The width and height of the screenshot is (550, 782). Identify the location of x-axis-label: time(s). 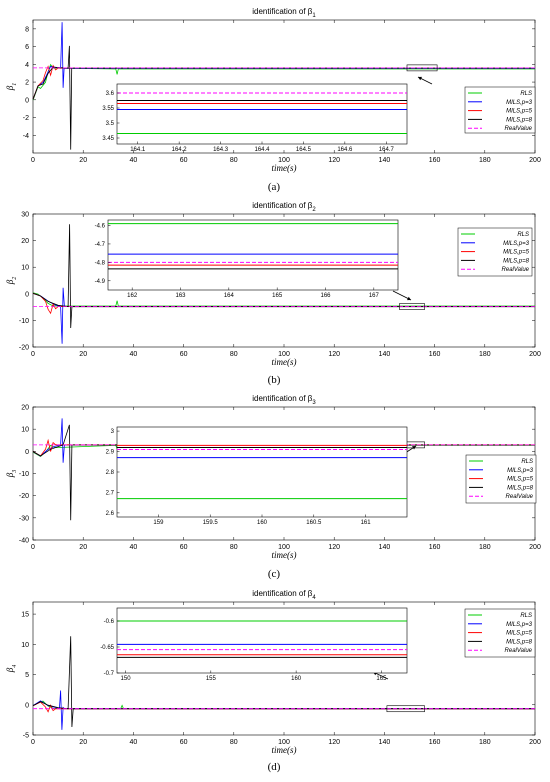
(284, 555).